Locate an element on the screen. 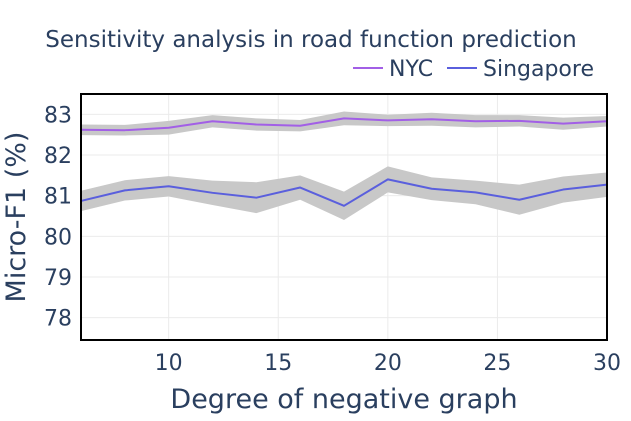  y-axis-ticks: 78 79 80 81 82 83 is located at coordinates (58, 217).